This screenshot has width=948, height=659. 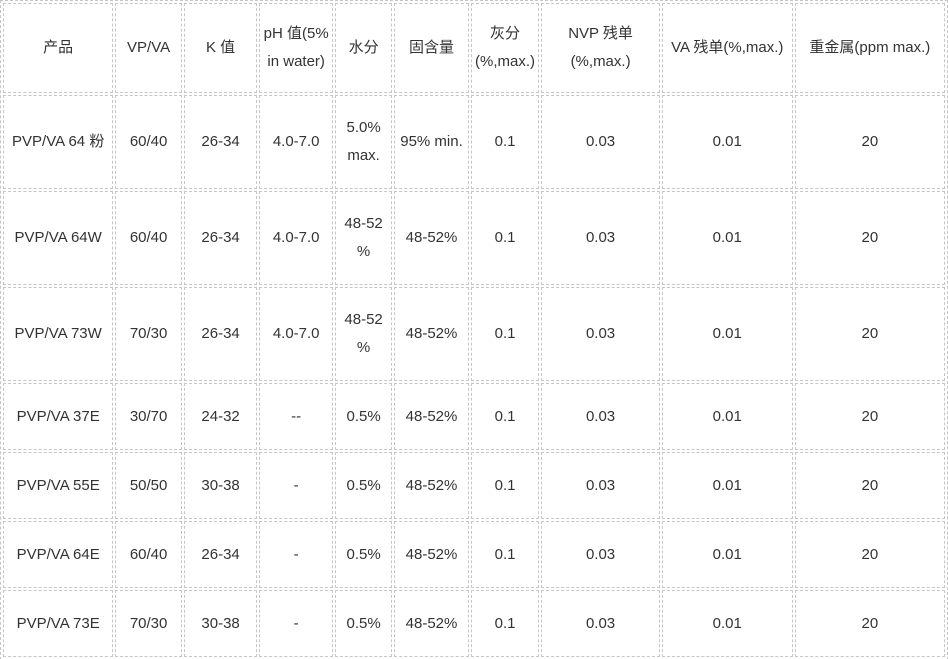 I want to click on cell-product: PVP/VA 73W, so click(x=58, y=334).